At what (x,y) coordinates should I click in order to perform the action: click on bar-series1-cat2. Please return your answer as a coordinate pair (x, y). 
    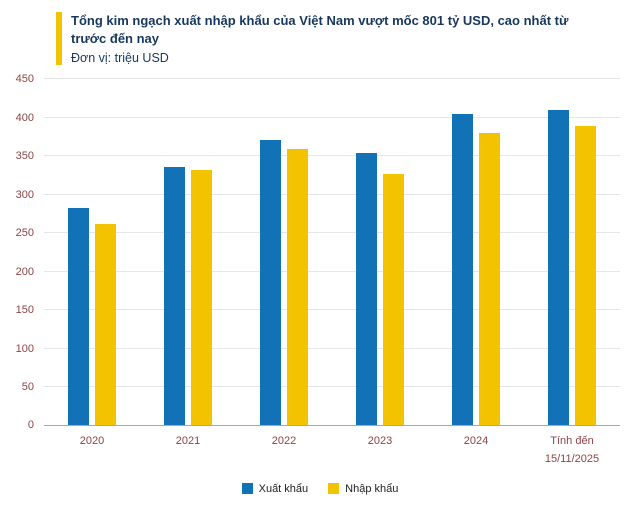
    Looking at the image, I should click on (174, 296).